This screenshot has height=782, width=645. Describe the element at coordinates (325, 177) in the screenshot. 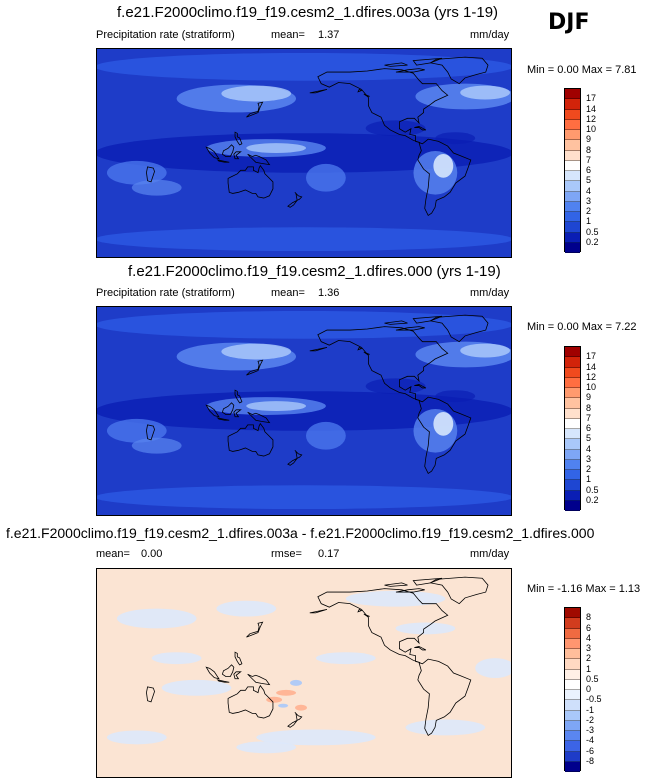

I see `africa-rain` at that location.